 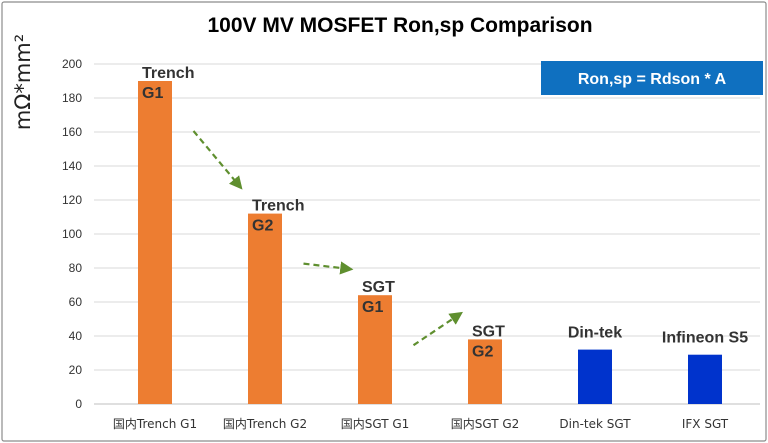 What do you see at coordinates (72, 98) in the screenshot?
I see `y-tick-label: 180` at bounding box center [72, 98].